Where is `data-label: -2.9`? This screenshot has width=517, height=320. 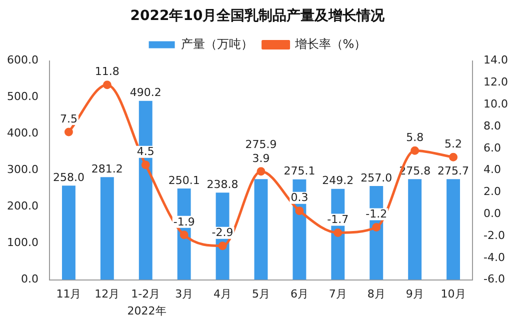 data-label: -2.9 is located at coordinates (223, 233).